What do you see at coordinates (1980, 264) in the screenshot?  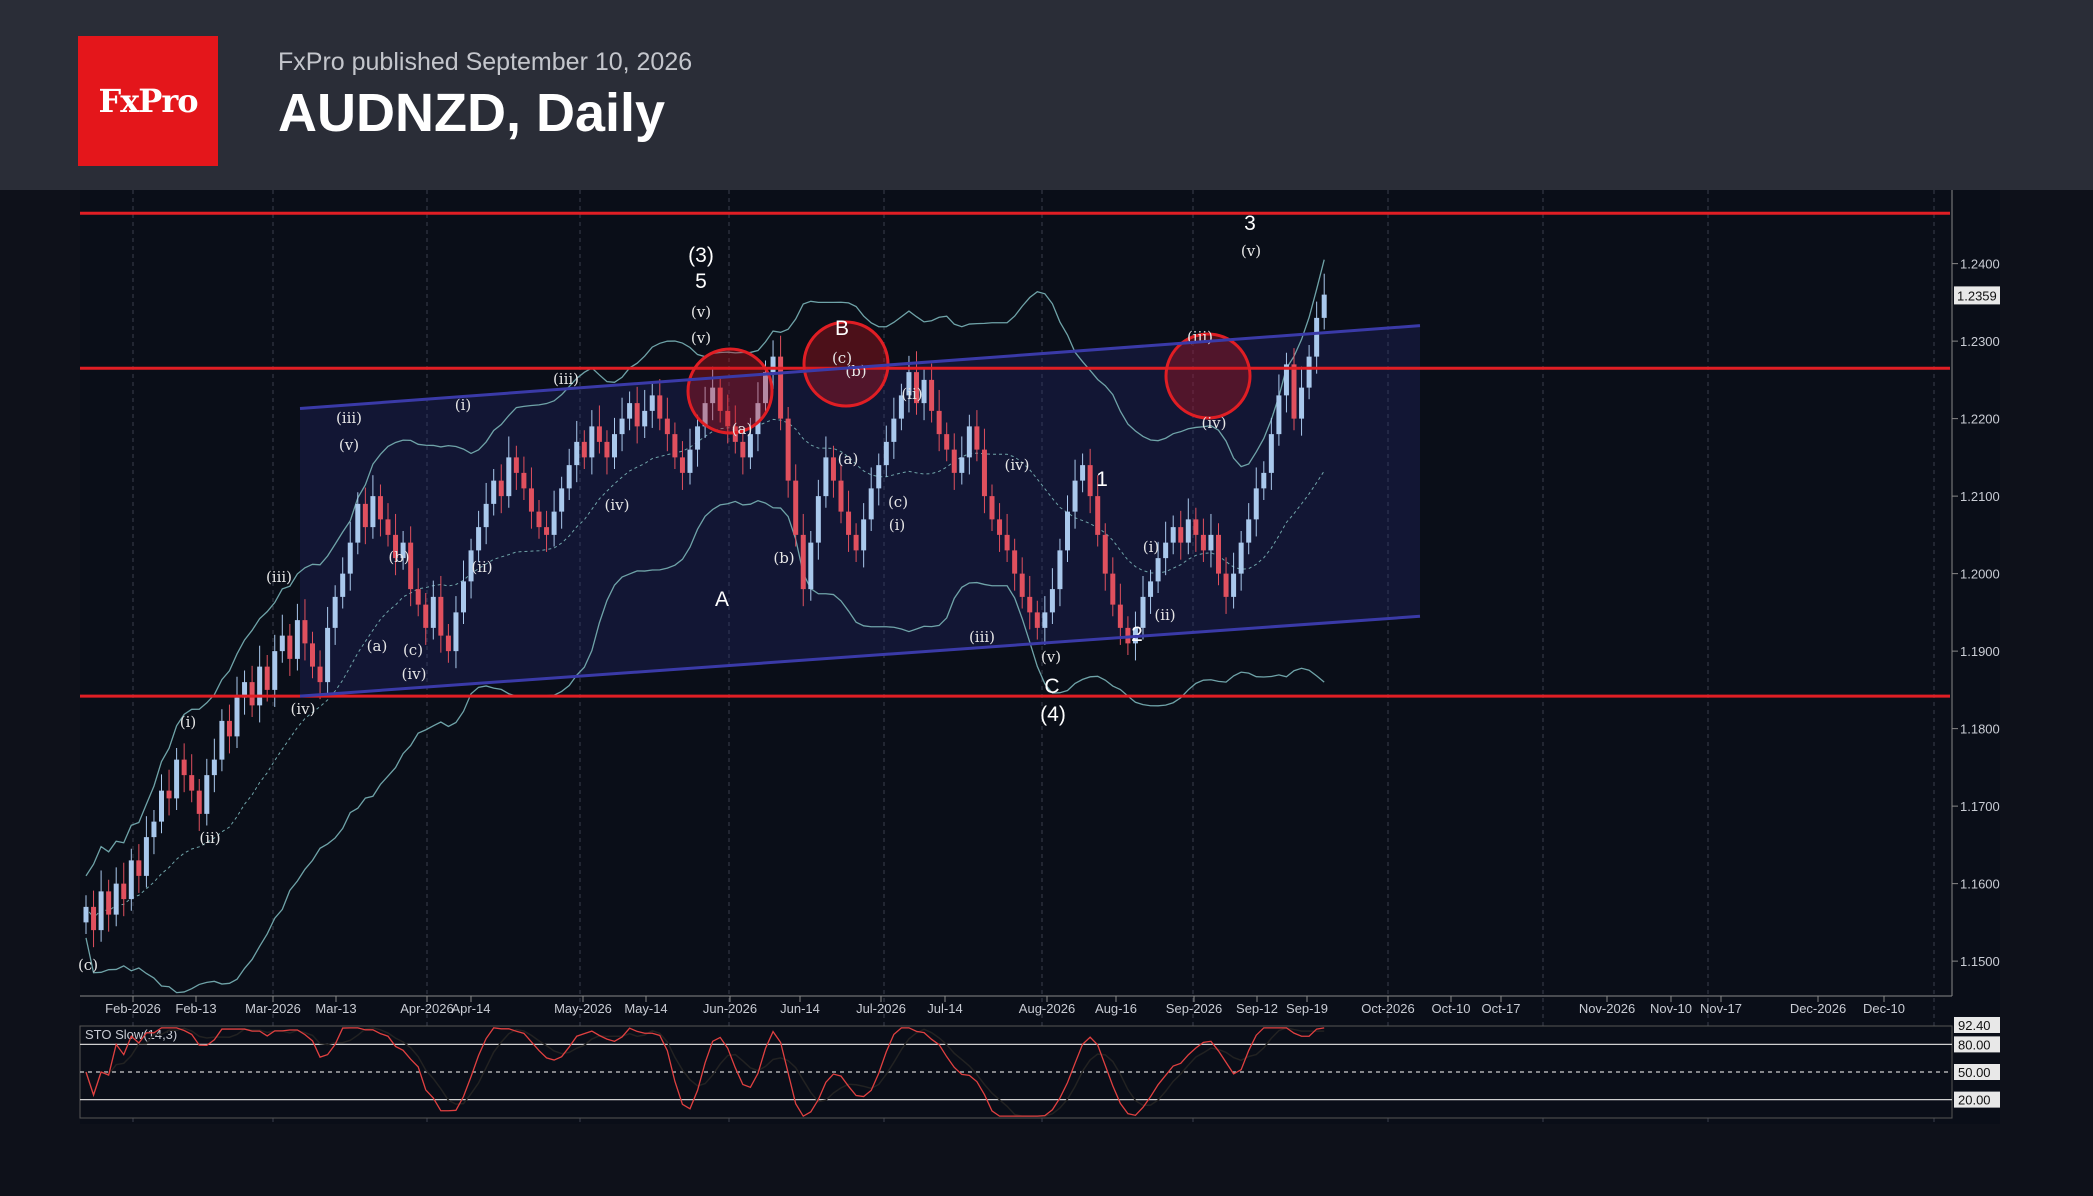 I see `price-tick-label: 1.2400` at bounding box center [1980, 264].